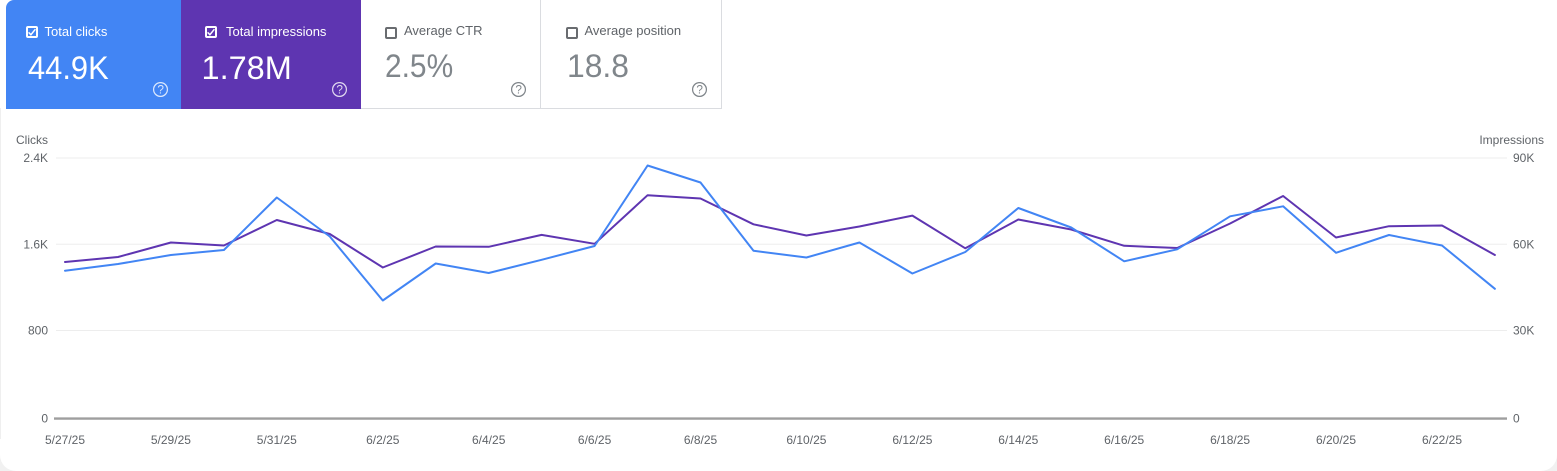 This screenshot has width=1557, height=471. Describe the element at coordinates (35, 158) in the screenshot. I see `svg-text: 2.4K` at that location.